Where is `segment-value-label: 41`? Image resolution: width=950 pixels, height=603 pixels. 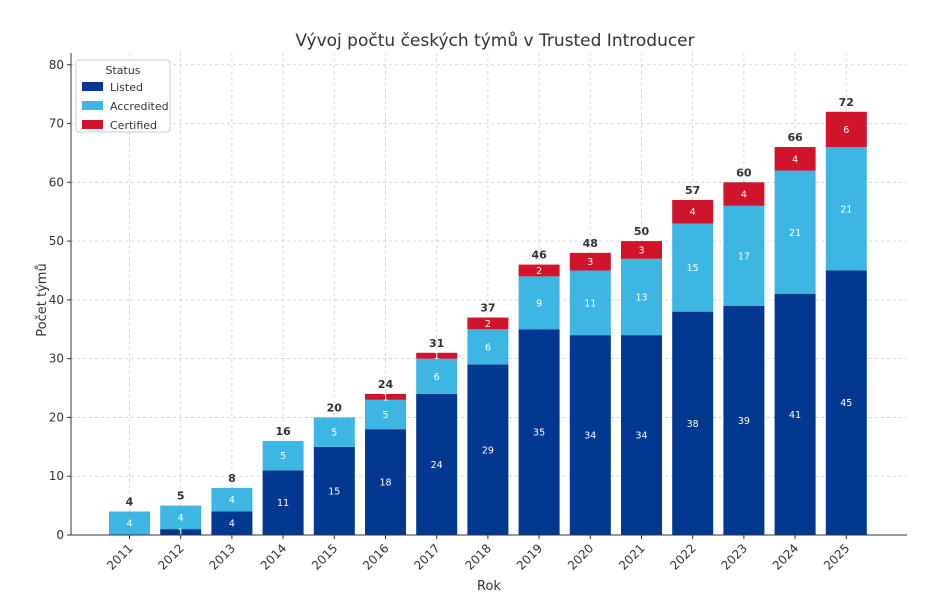
segment-value-label: 41 is located at coordinates (795, 415).